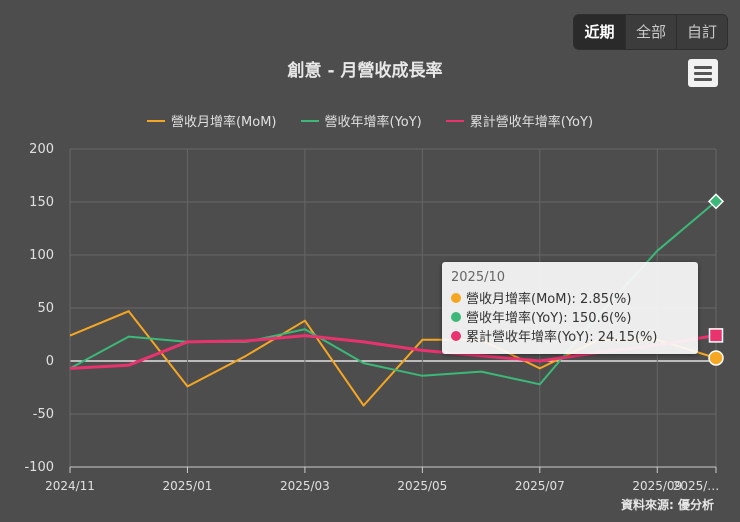 The width and height of the screenshot is (740, 522). Describe the element at coordinates (549, 299) in the screenshot. I see `tooltip-text-mom: 營收月增率(MoM): 2.85(%)` at that location.